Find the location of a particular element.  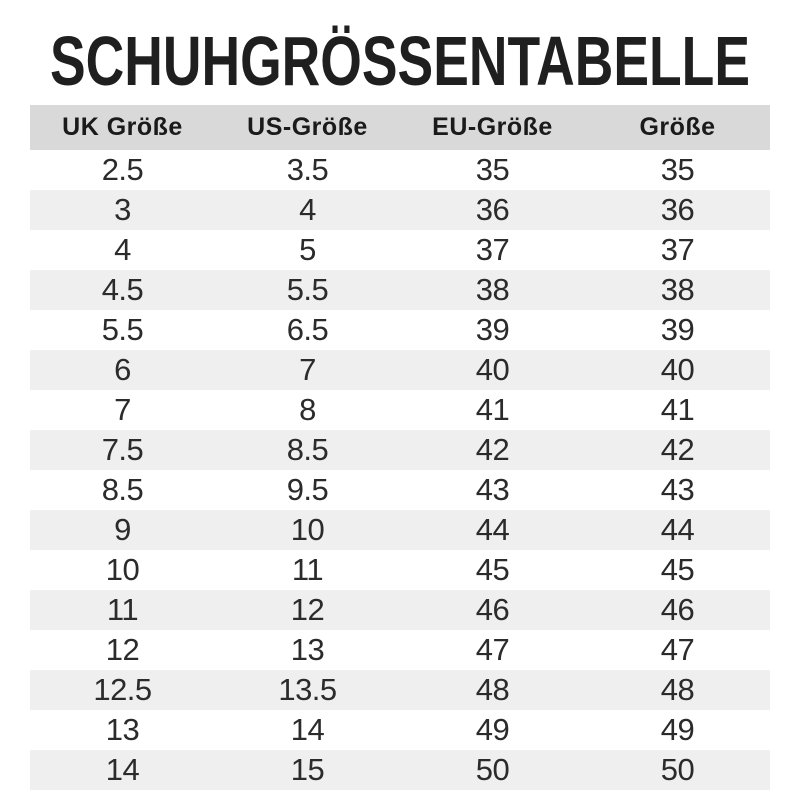

table-row: 3 4 36 36 is located at coordinates (400, 210).